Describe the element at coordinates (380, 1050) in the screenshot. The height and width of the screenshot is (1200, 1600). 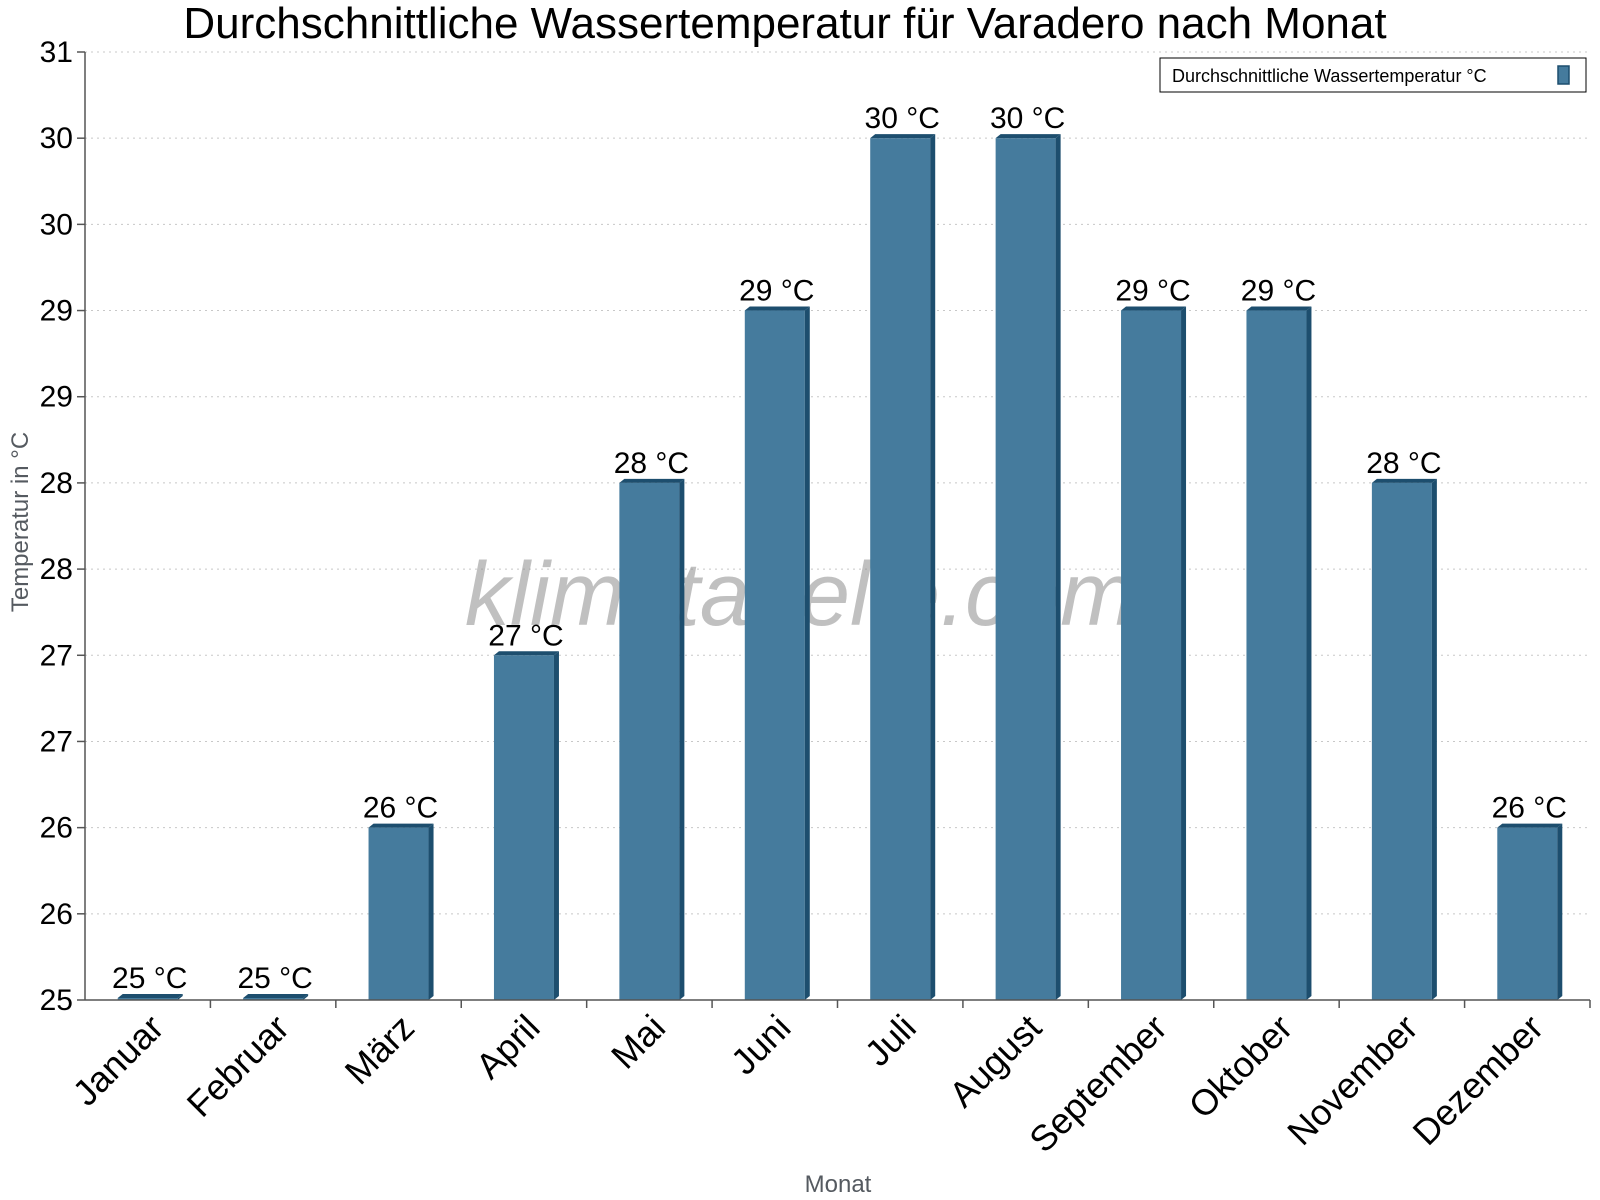
I see `x-tick-label: März` at that location.